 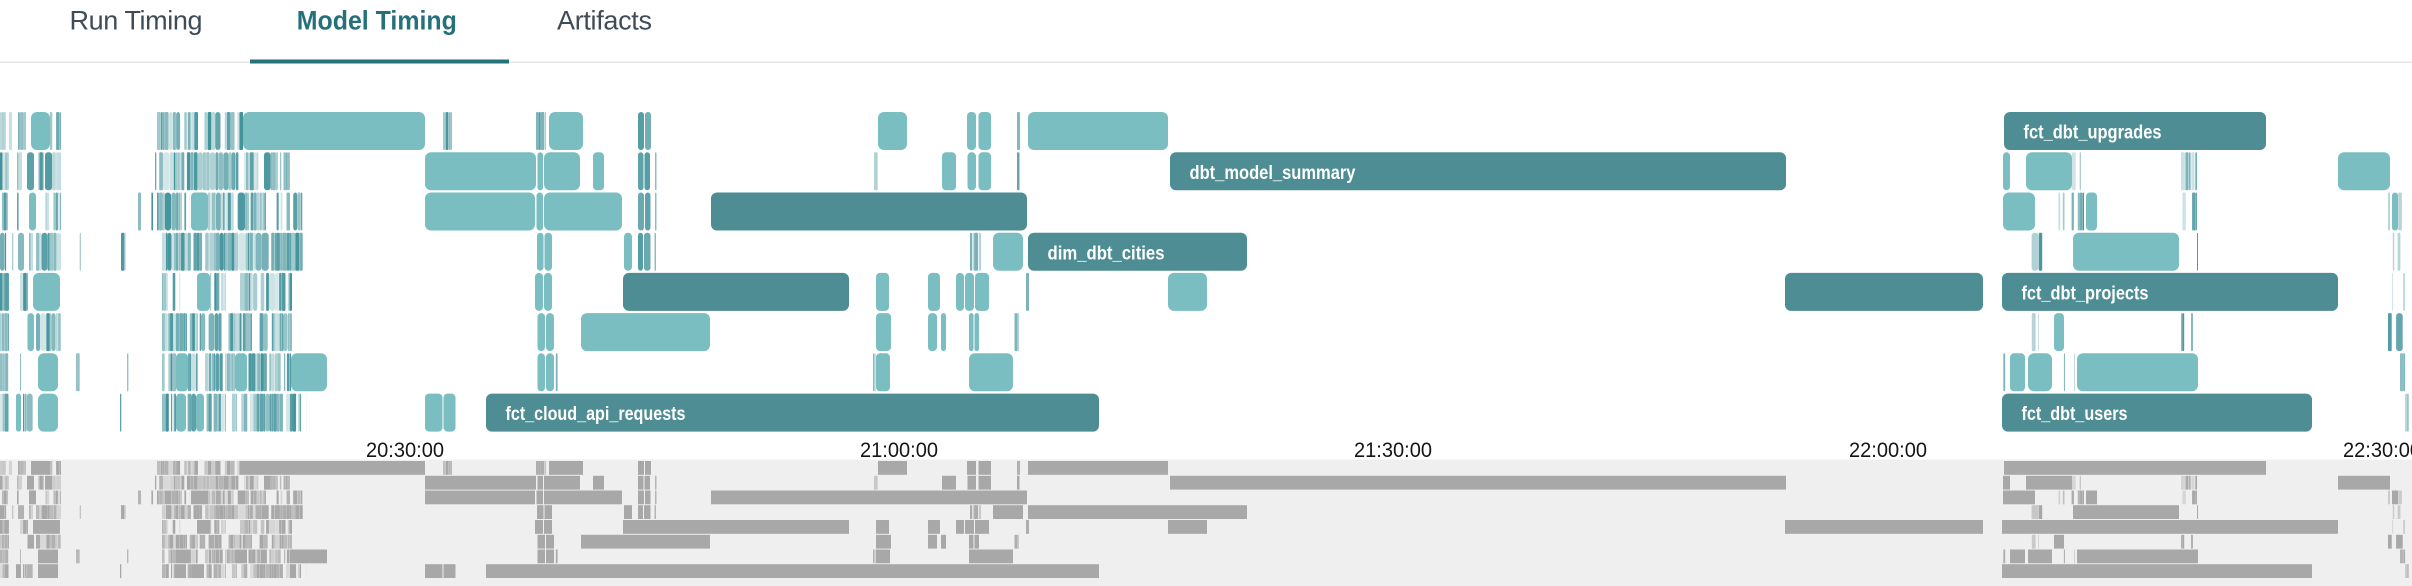 I want to click on svg-text: Model Timing, so click(x=377, y=21).